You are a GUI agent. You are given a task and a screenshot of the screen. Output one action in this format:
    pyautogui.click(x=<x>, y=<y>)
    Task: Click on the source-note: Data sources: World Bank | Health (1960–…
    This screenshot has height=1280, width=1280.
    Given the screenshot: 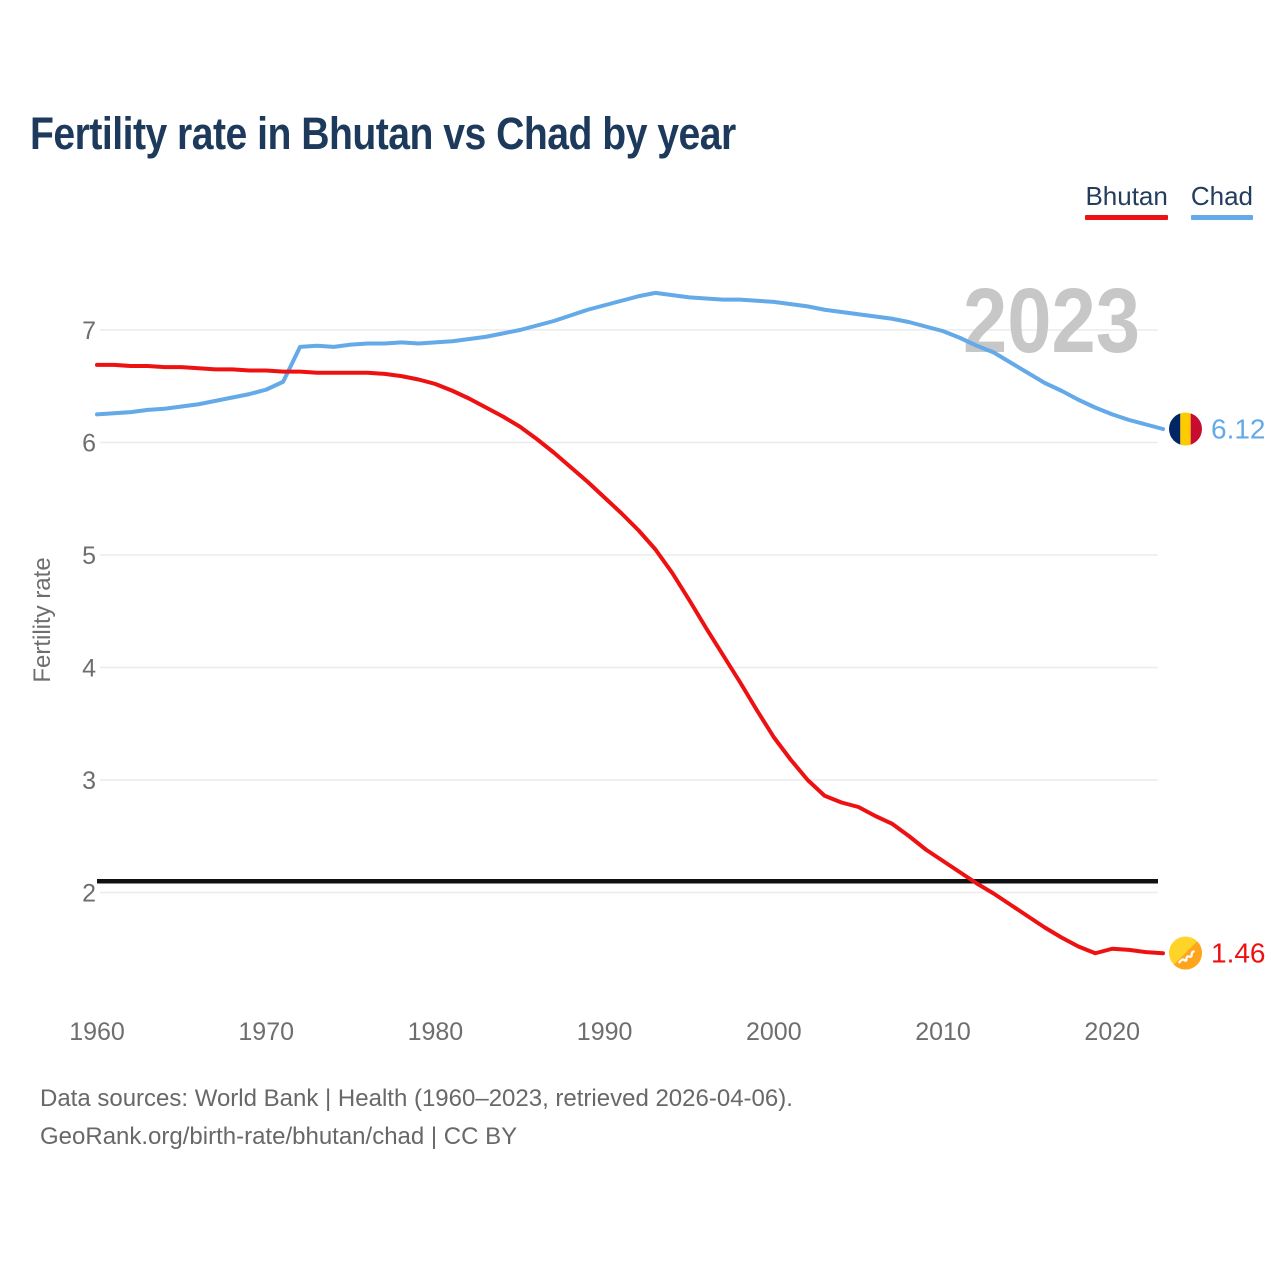 What is the action you would take?
    pyautogui.click(x=416, y=1118)
    